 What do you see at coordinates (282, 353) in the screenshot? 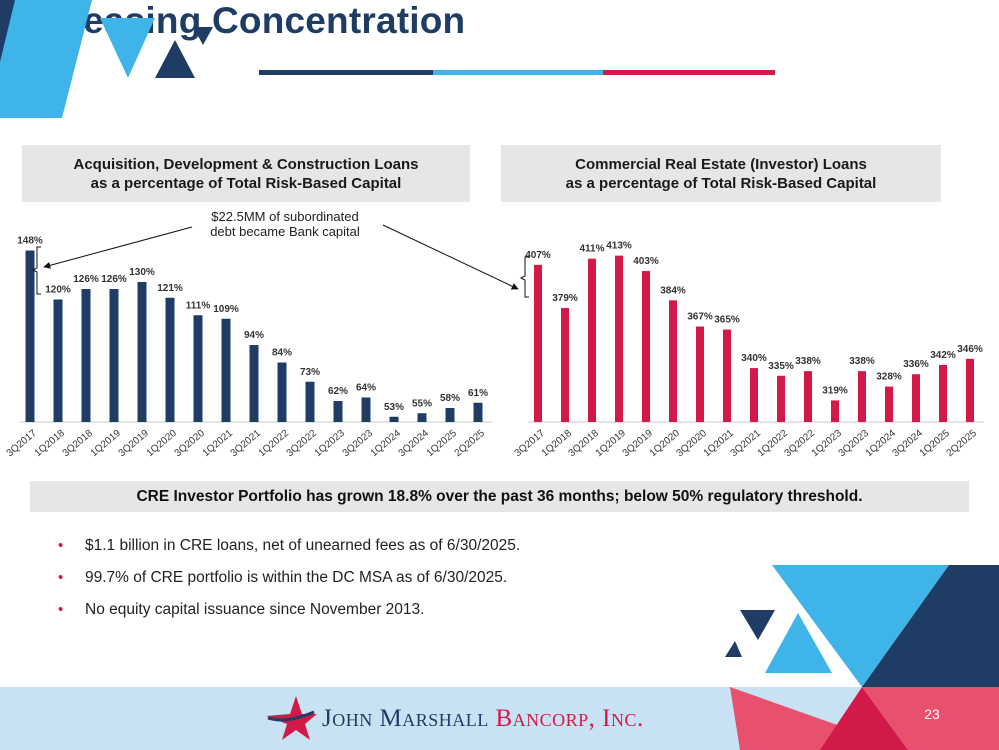
I see `adc-data-label: 84%` at bounding box center [282, 353].